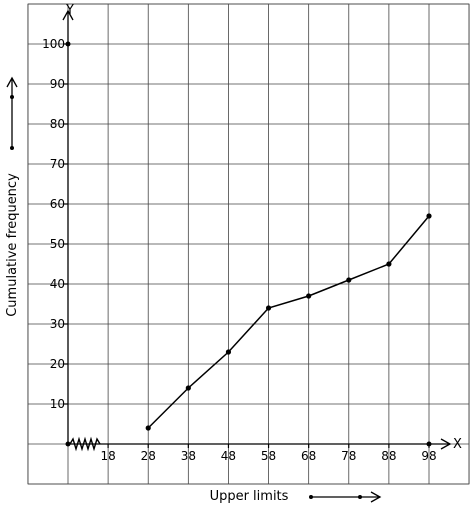 The height and width of the screenshot is (510, 474). What do you see at coordinates (348, 456) in the screenshot?
I see `x-tick-label: 78` at bounding box center [348, 456].